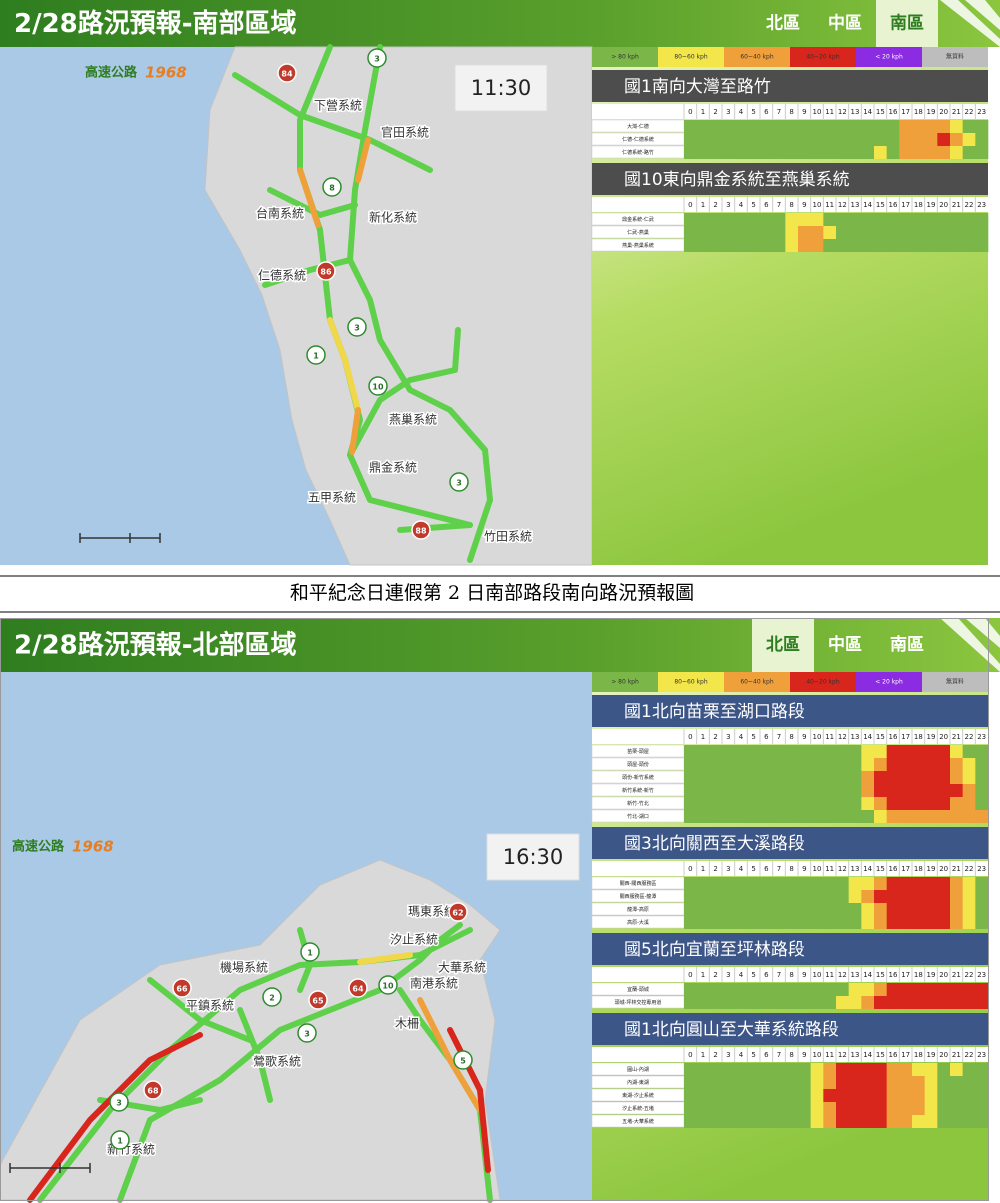 Image resolution: width=1000 pixels, height=1203 pixels. What do you see at coordinates (638, 152) in the screenshot?
I see `segment-label: 仁德系統-路竹` at bounding box center [638, 152].